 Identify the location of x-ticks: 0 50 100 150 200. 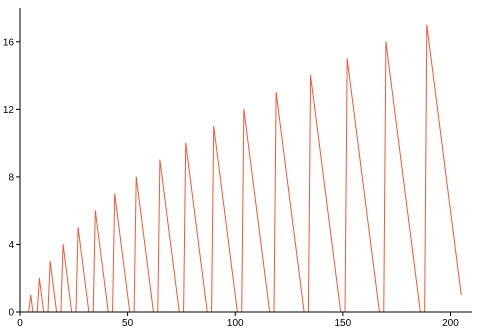
(238, 320).